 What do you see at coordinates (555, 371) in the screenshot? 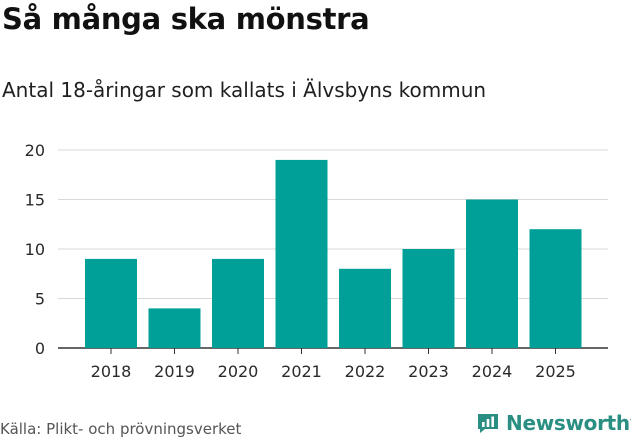
I see `x-tick-label: 2025` at bounding box center [555, 371].